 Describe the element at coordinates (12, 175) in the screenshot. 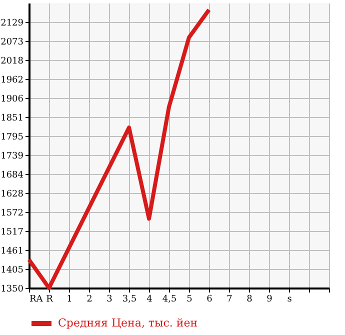

I see `y-tick-label: 1684` at that location.